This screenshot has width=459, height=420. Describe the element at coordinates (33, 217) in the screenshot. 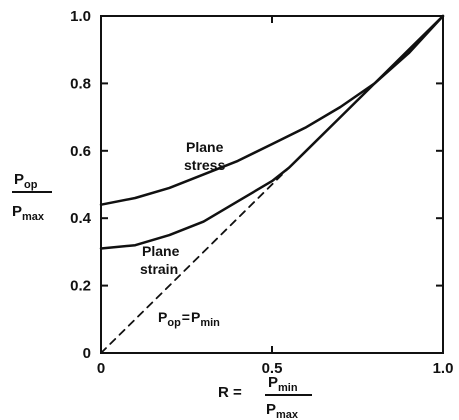

I see `y-label-den-sub: max` at that location.